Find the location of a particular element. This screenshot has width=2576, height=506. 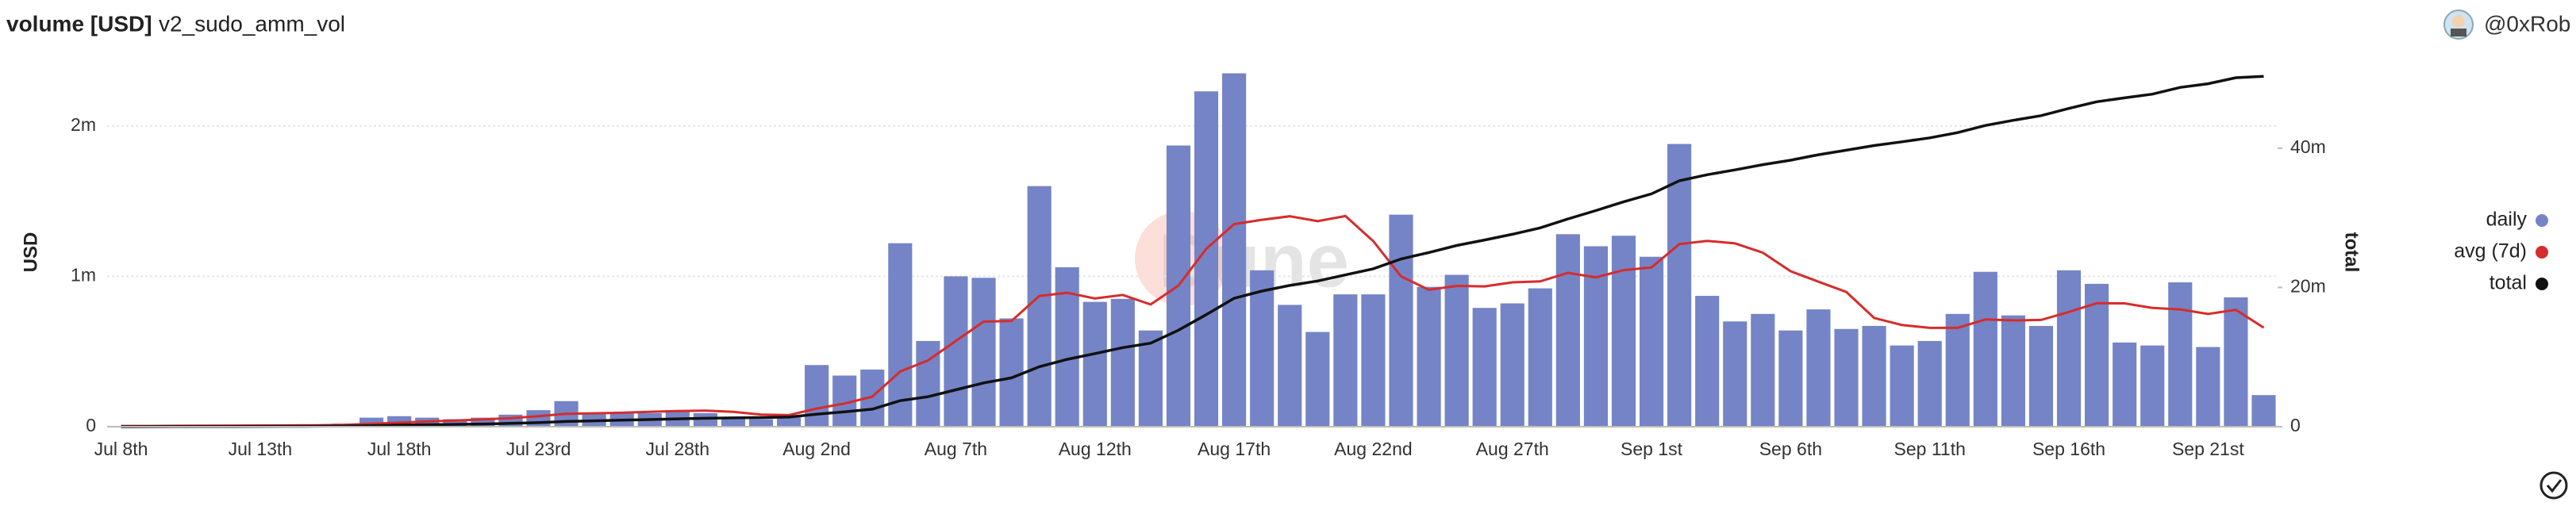

x-tick-label: Aug 7th is located at coordinates (956, 449).